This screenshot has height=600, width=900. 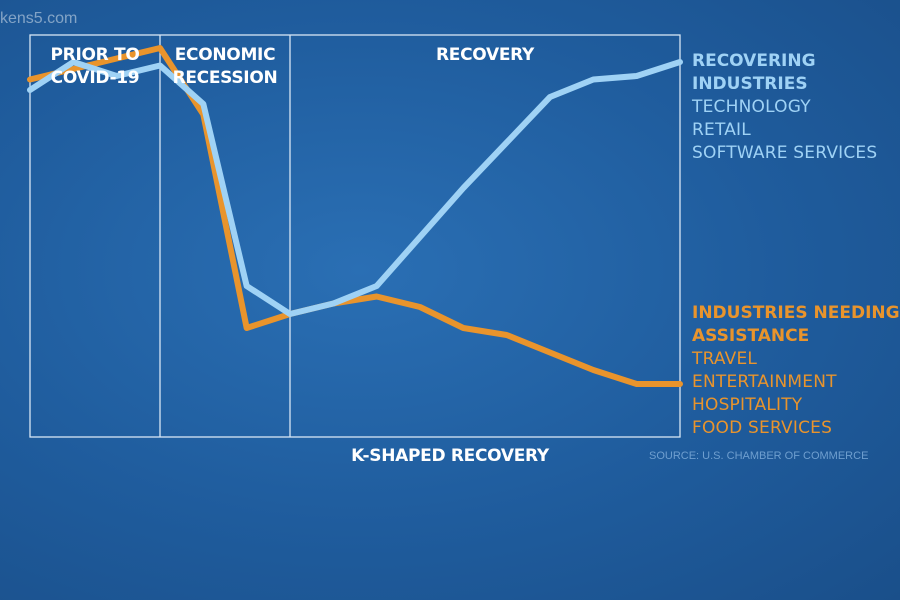 What do you see at coordinates (747, 405) in the screenshot?
I see `legend-assistance-item: HOSPITALITY` at bounding box center [747, 405].